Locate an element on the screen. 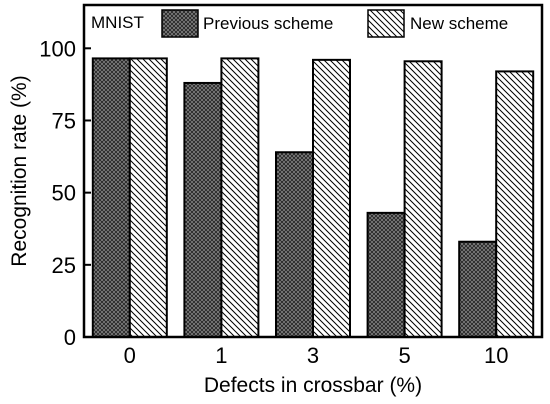 This screenshot has height=404, width=550. y-tick-label: 25 is located at coordinates (64, 265).